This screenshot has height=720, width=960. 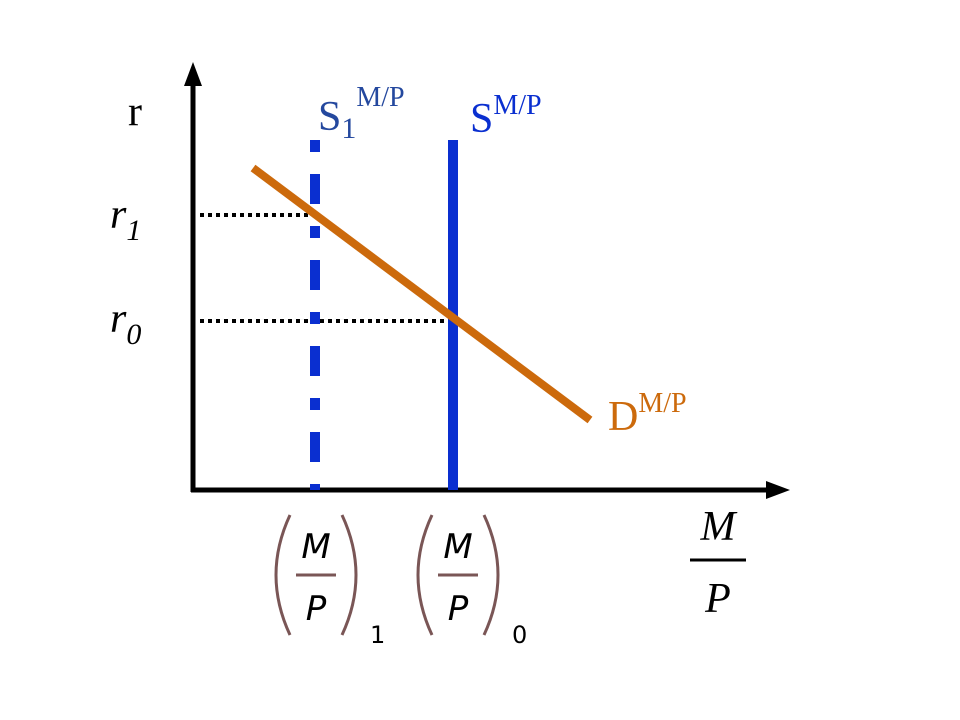 What do you see at coordinates (778, 490) in the screenshot?
I see `x-arrow` at bounding box center [778, 490].